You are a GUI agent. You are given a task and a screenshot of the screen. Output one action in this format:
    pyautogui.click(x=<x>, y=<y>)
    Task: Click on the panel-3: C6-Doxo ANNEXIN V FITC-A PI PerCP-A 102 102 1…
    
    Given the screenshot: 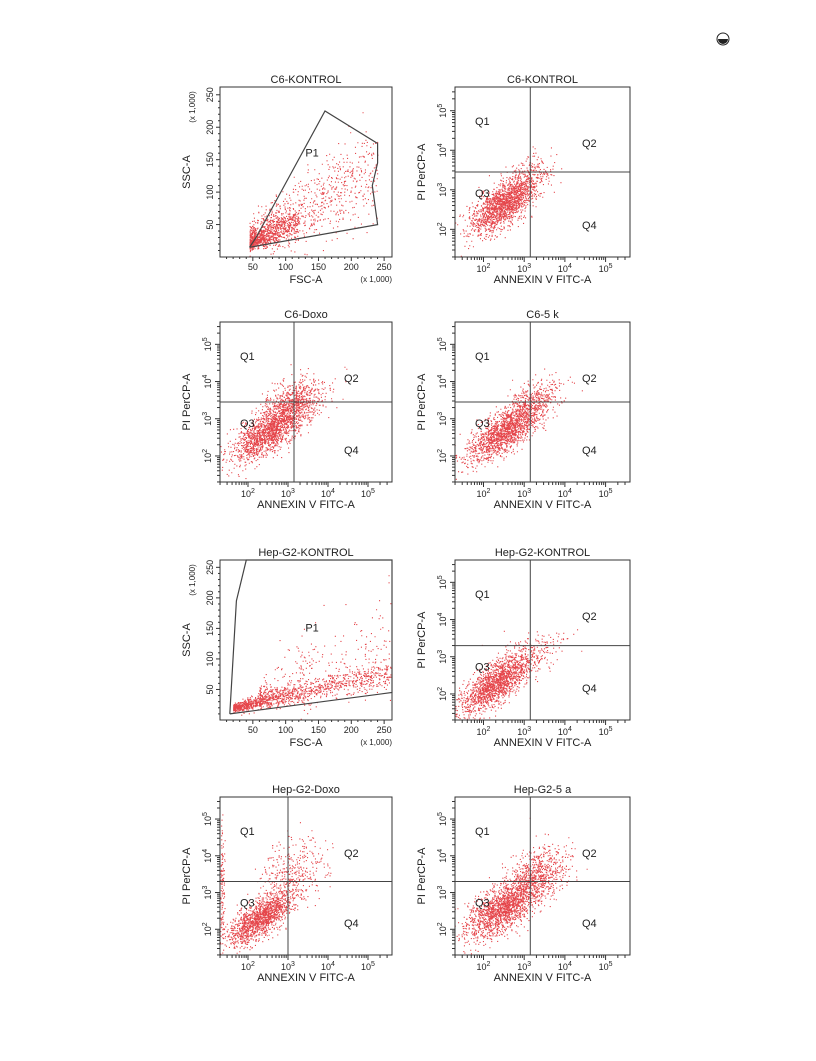 What is the action you would take?
    pyautogui.click(x=287, y=410)
    